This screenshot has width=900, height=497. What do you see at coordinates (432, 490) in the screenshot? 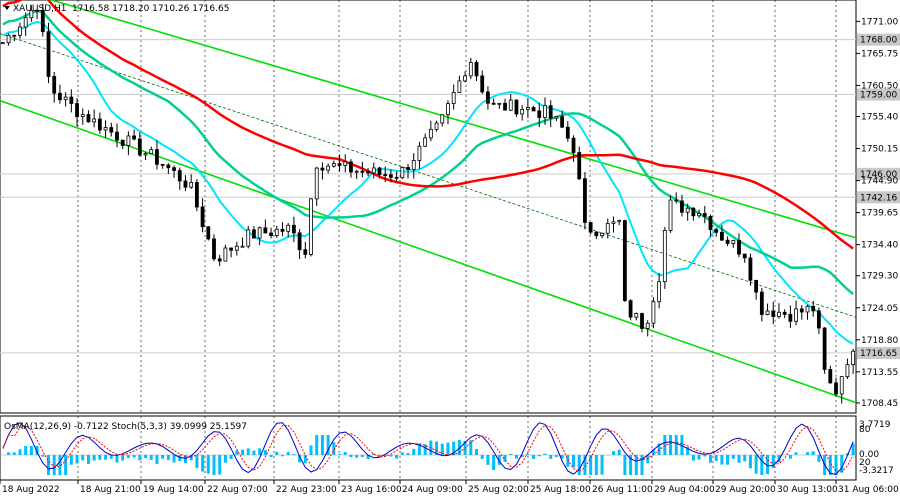
I see `x-tick-label: 24 Aug 09:00` at bounding box center [432, 490].